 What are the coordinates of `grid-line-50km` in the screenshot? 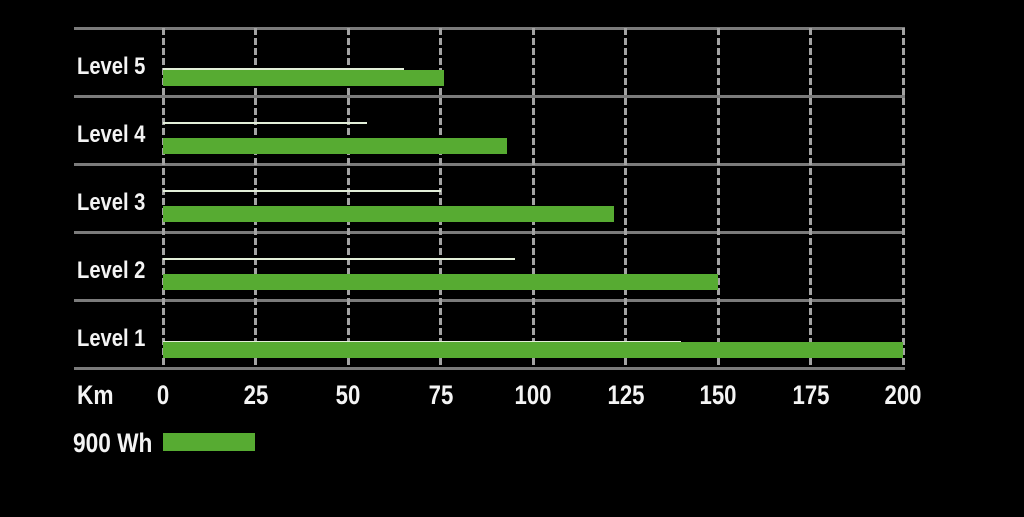 It's located at (348, 198).